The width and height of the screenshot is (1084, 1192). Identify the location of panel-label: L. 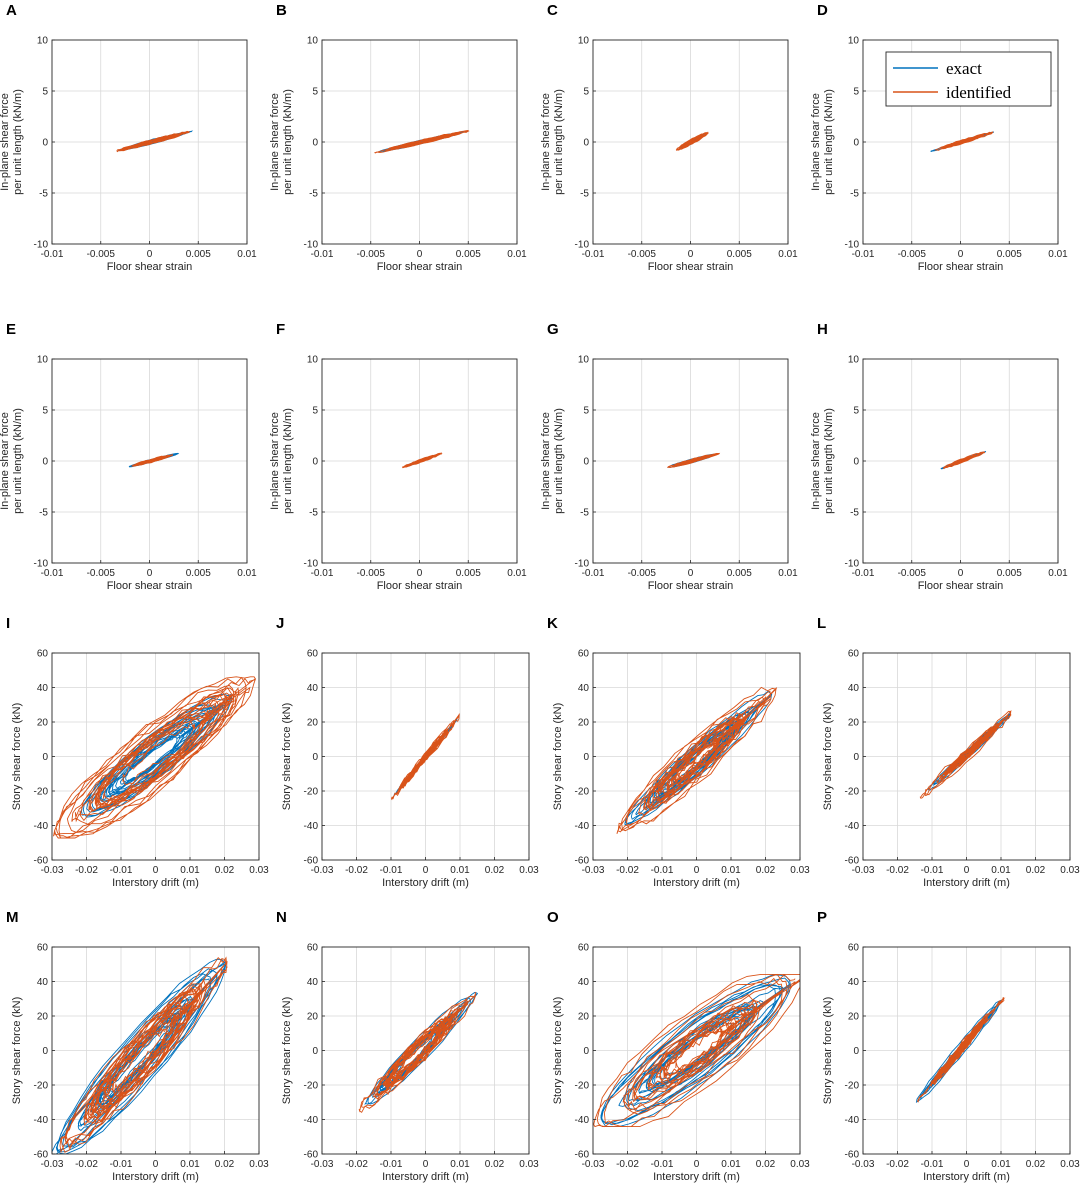
(821, 623).